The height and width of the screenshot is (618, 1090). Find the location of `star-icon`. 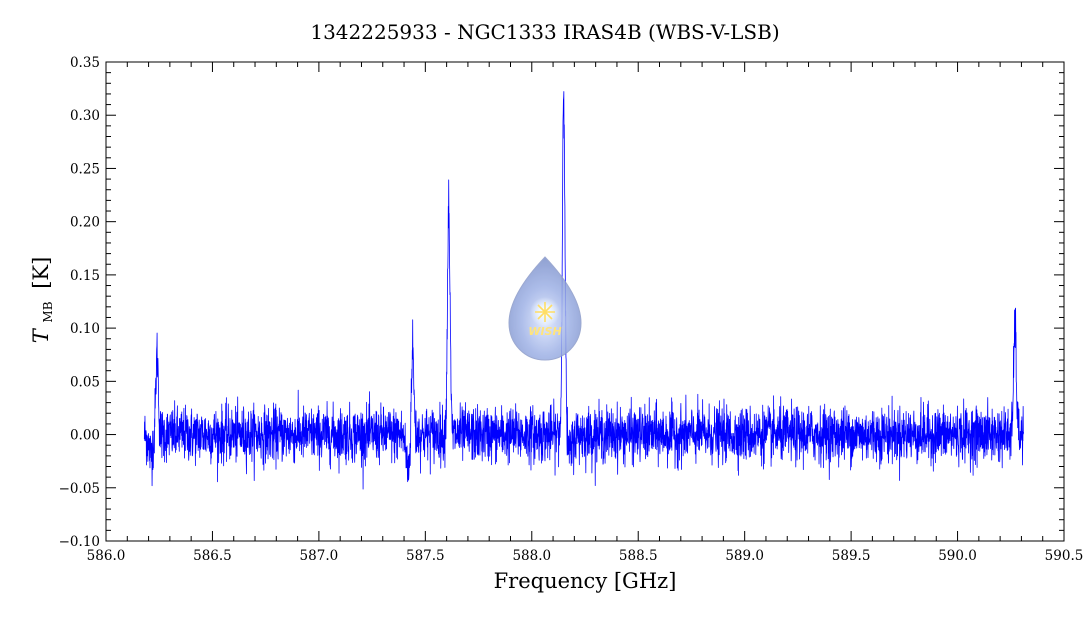

star-icon is located at coordinates (545, 312).